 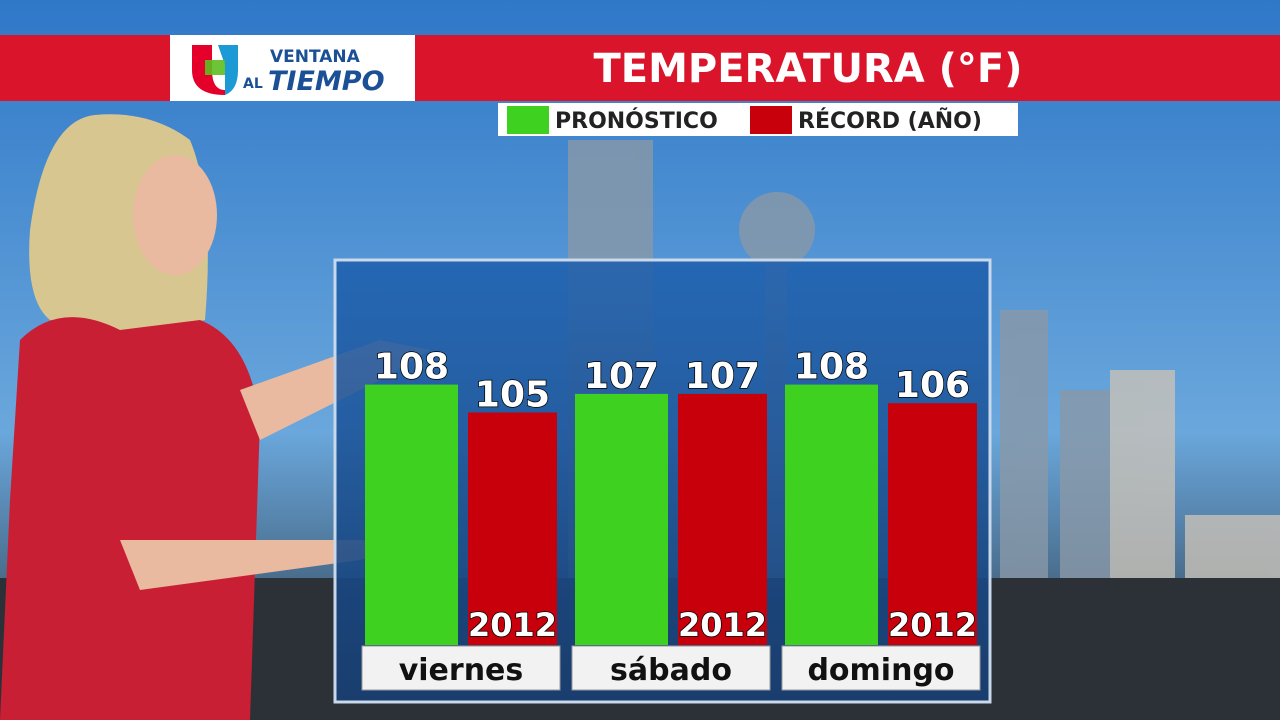 What do you see at coordinates (932, 385) in the screenshot?
I see `value-label: 106` at bounding box center [932, 385].